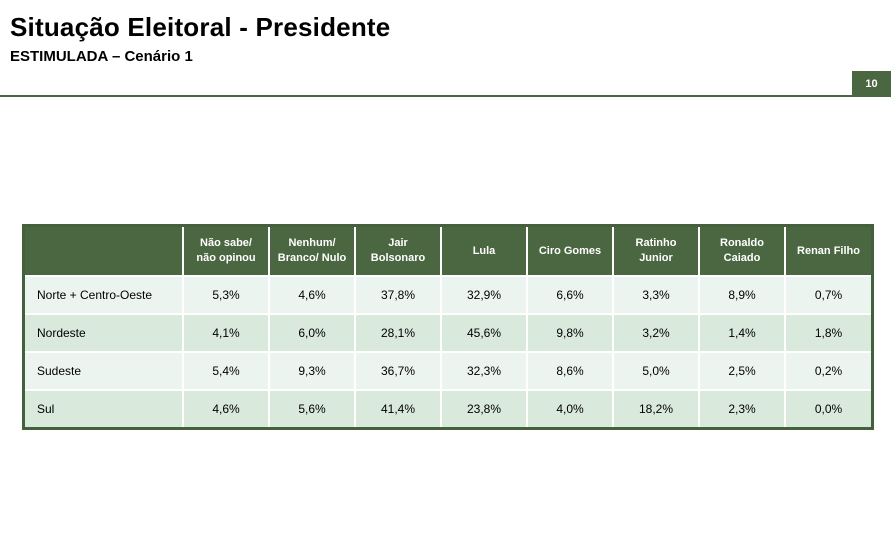 The height and width of the screenshot is (557, 891). I want to click on value-cell: 37,8%, so click(397, 294).